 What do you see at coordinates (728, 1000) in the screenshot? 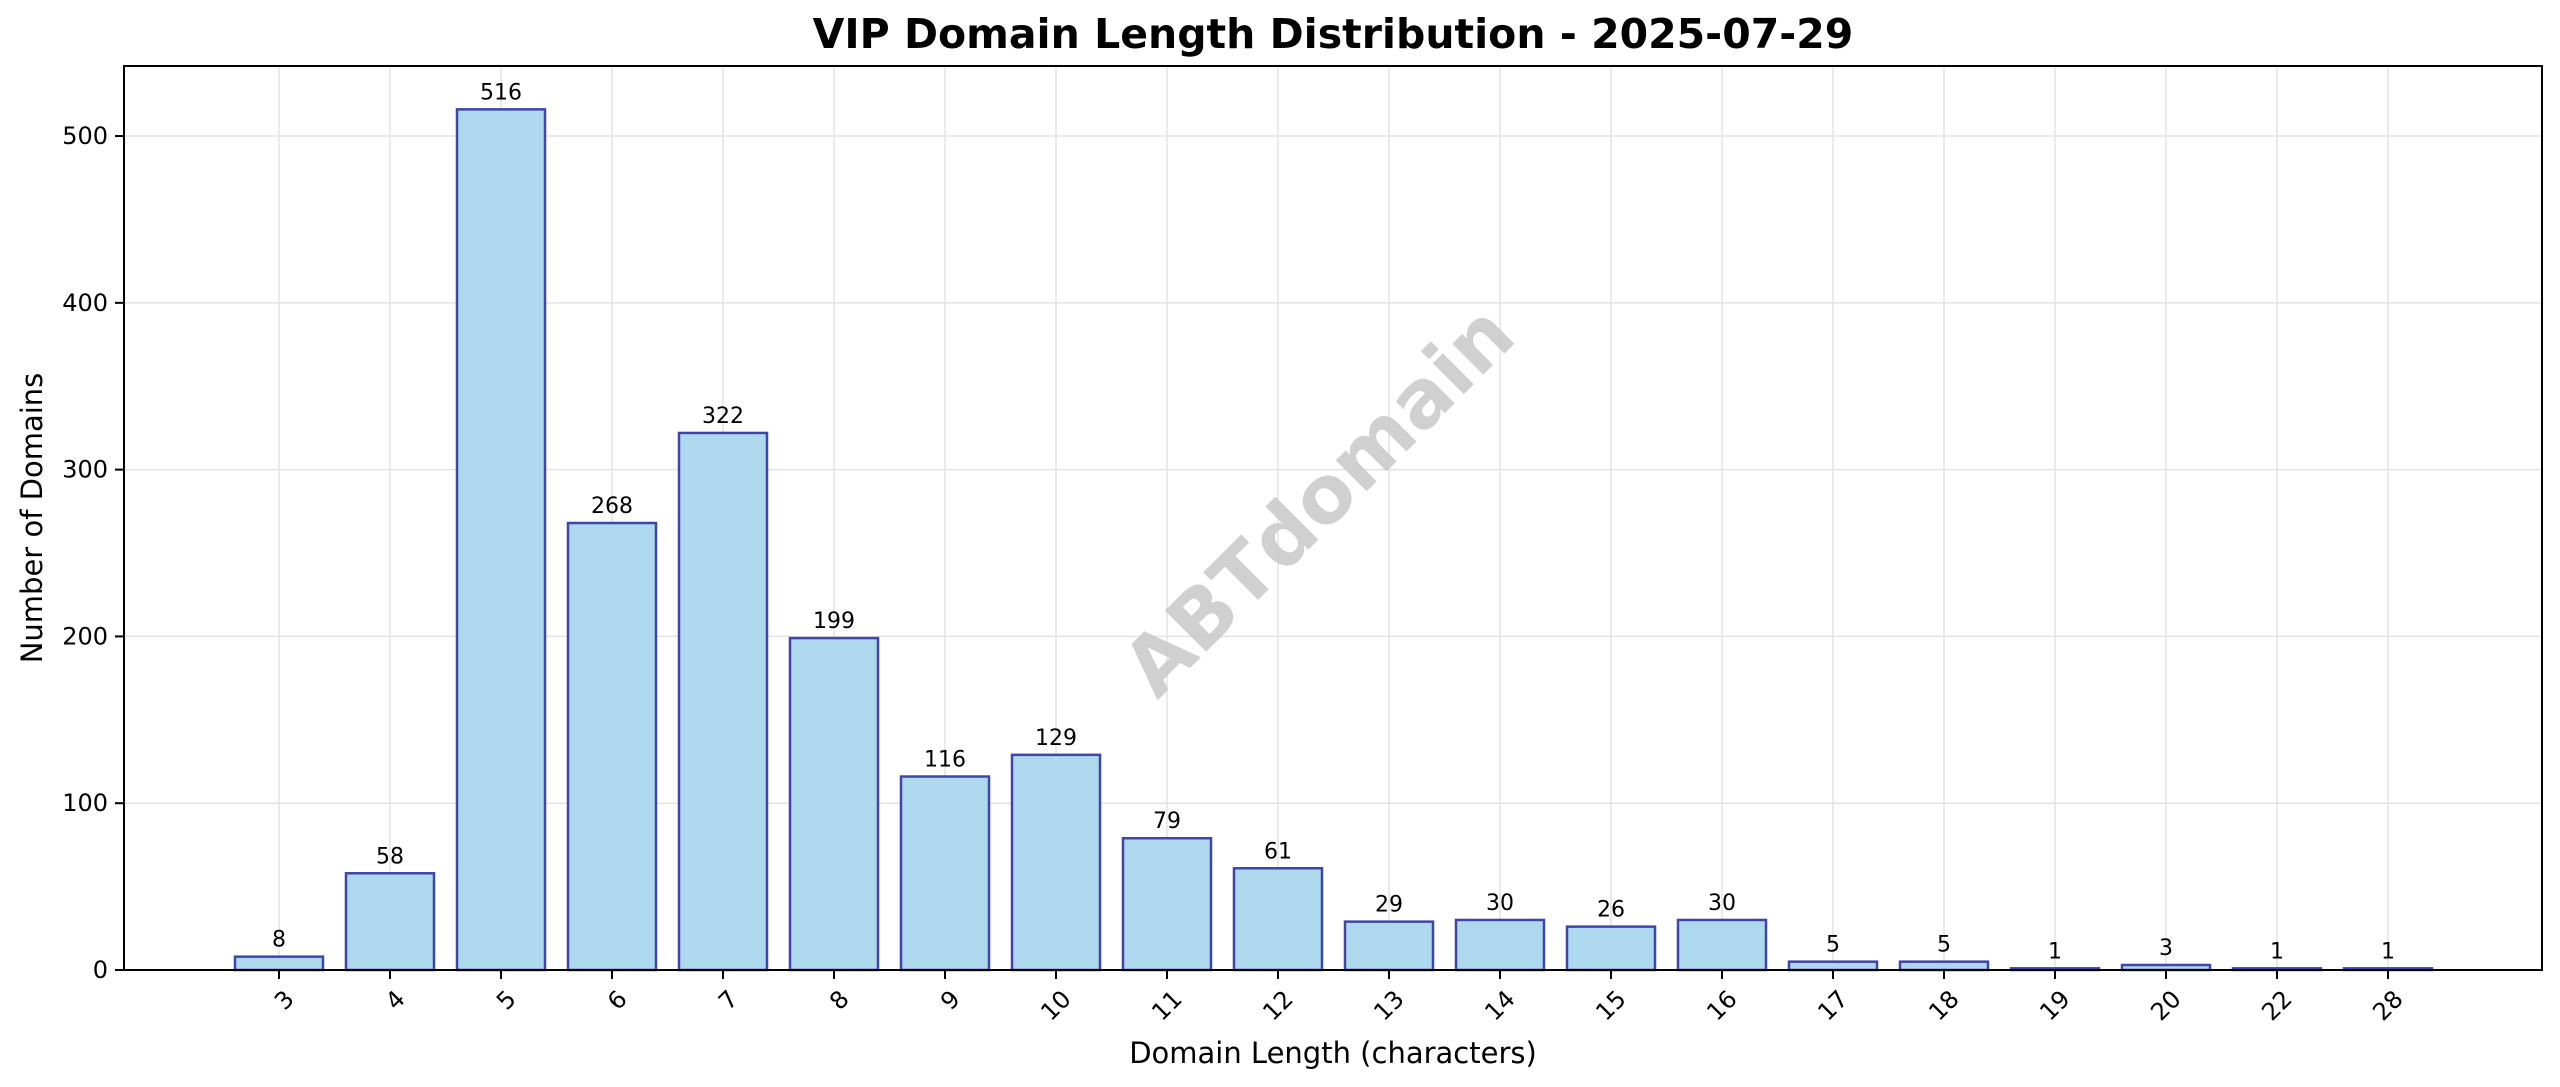
I see `x-tick-label: 7` at bounding box center [728, 1000].